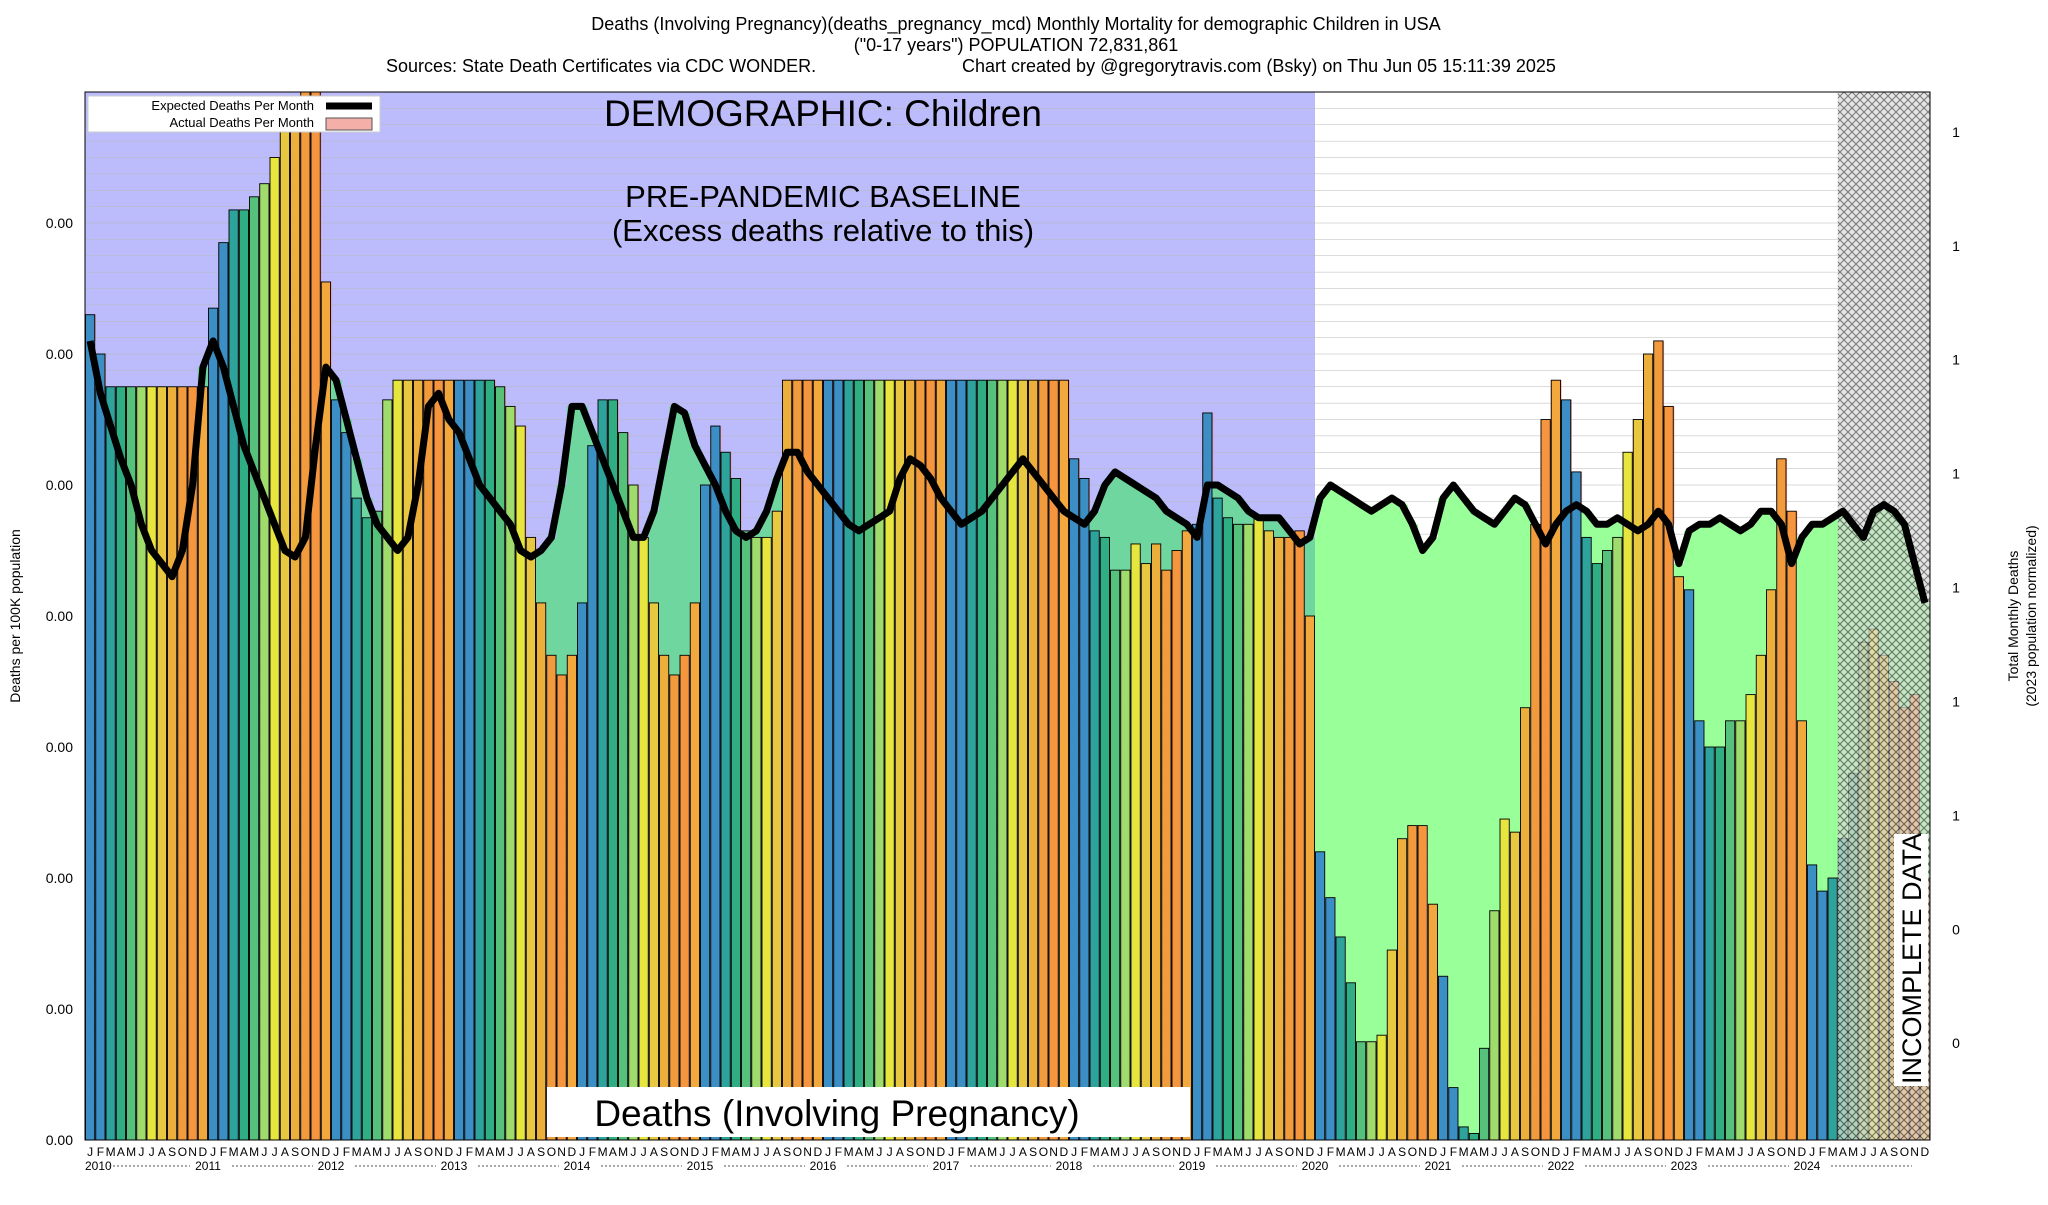  Describe the element at coordinates (577, 1166) in the screenshot. I see `x-year-label: 2014` at that location.